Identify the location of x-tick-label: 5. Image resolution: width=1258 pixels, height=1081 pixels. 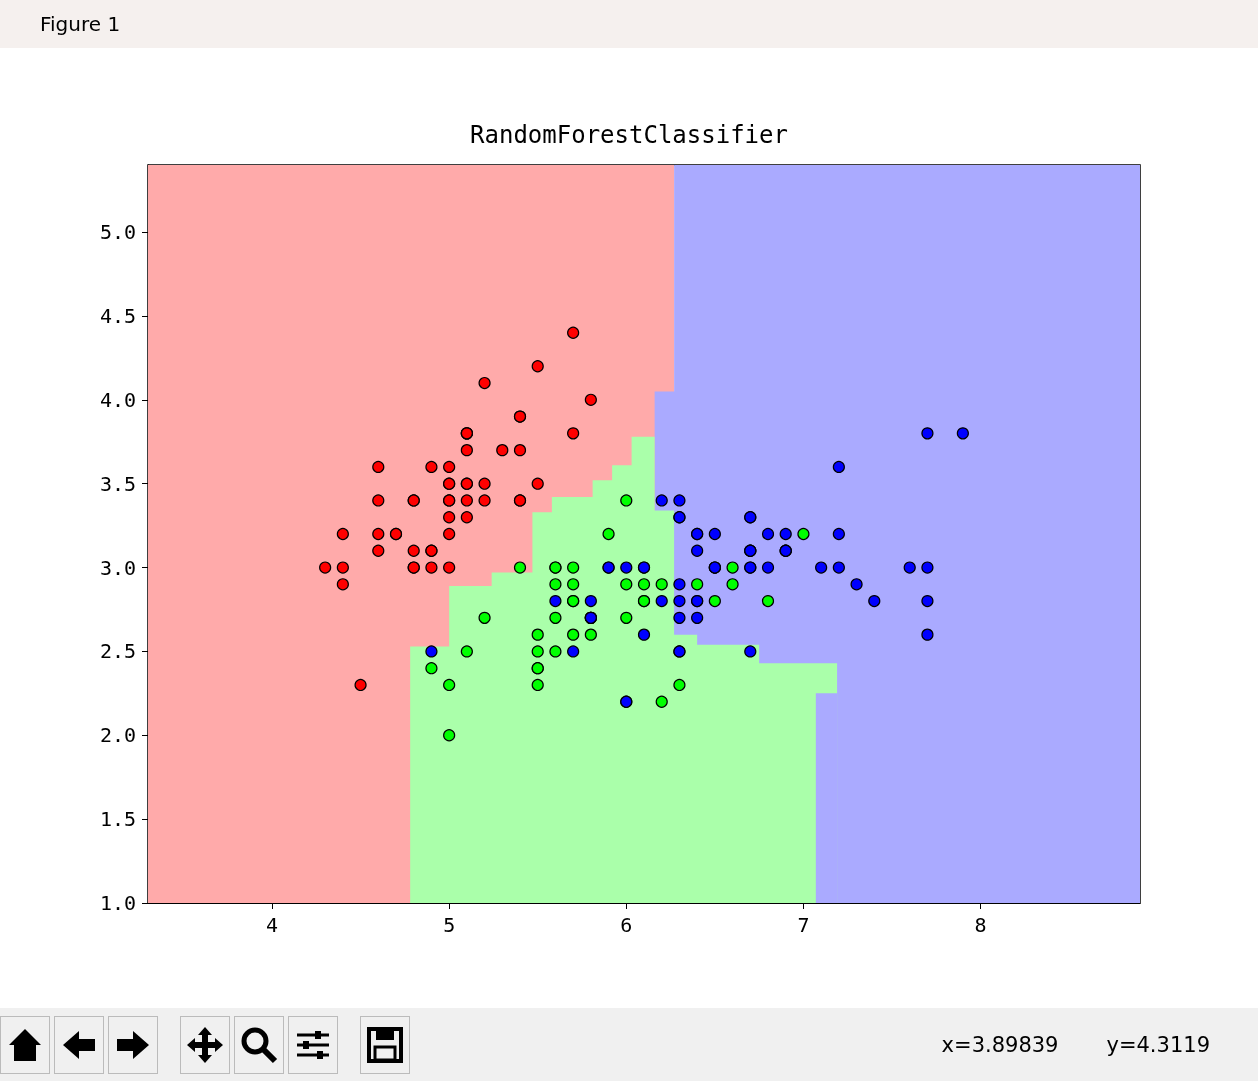
(449, 925).